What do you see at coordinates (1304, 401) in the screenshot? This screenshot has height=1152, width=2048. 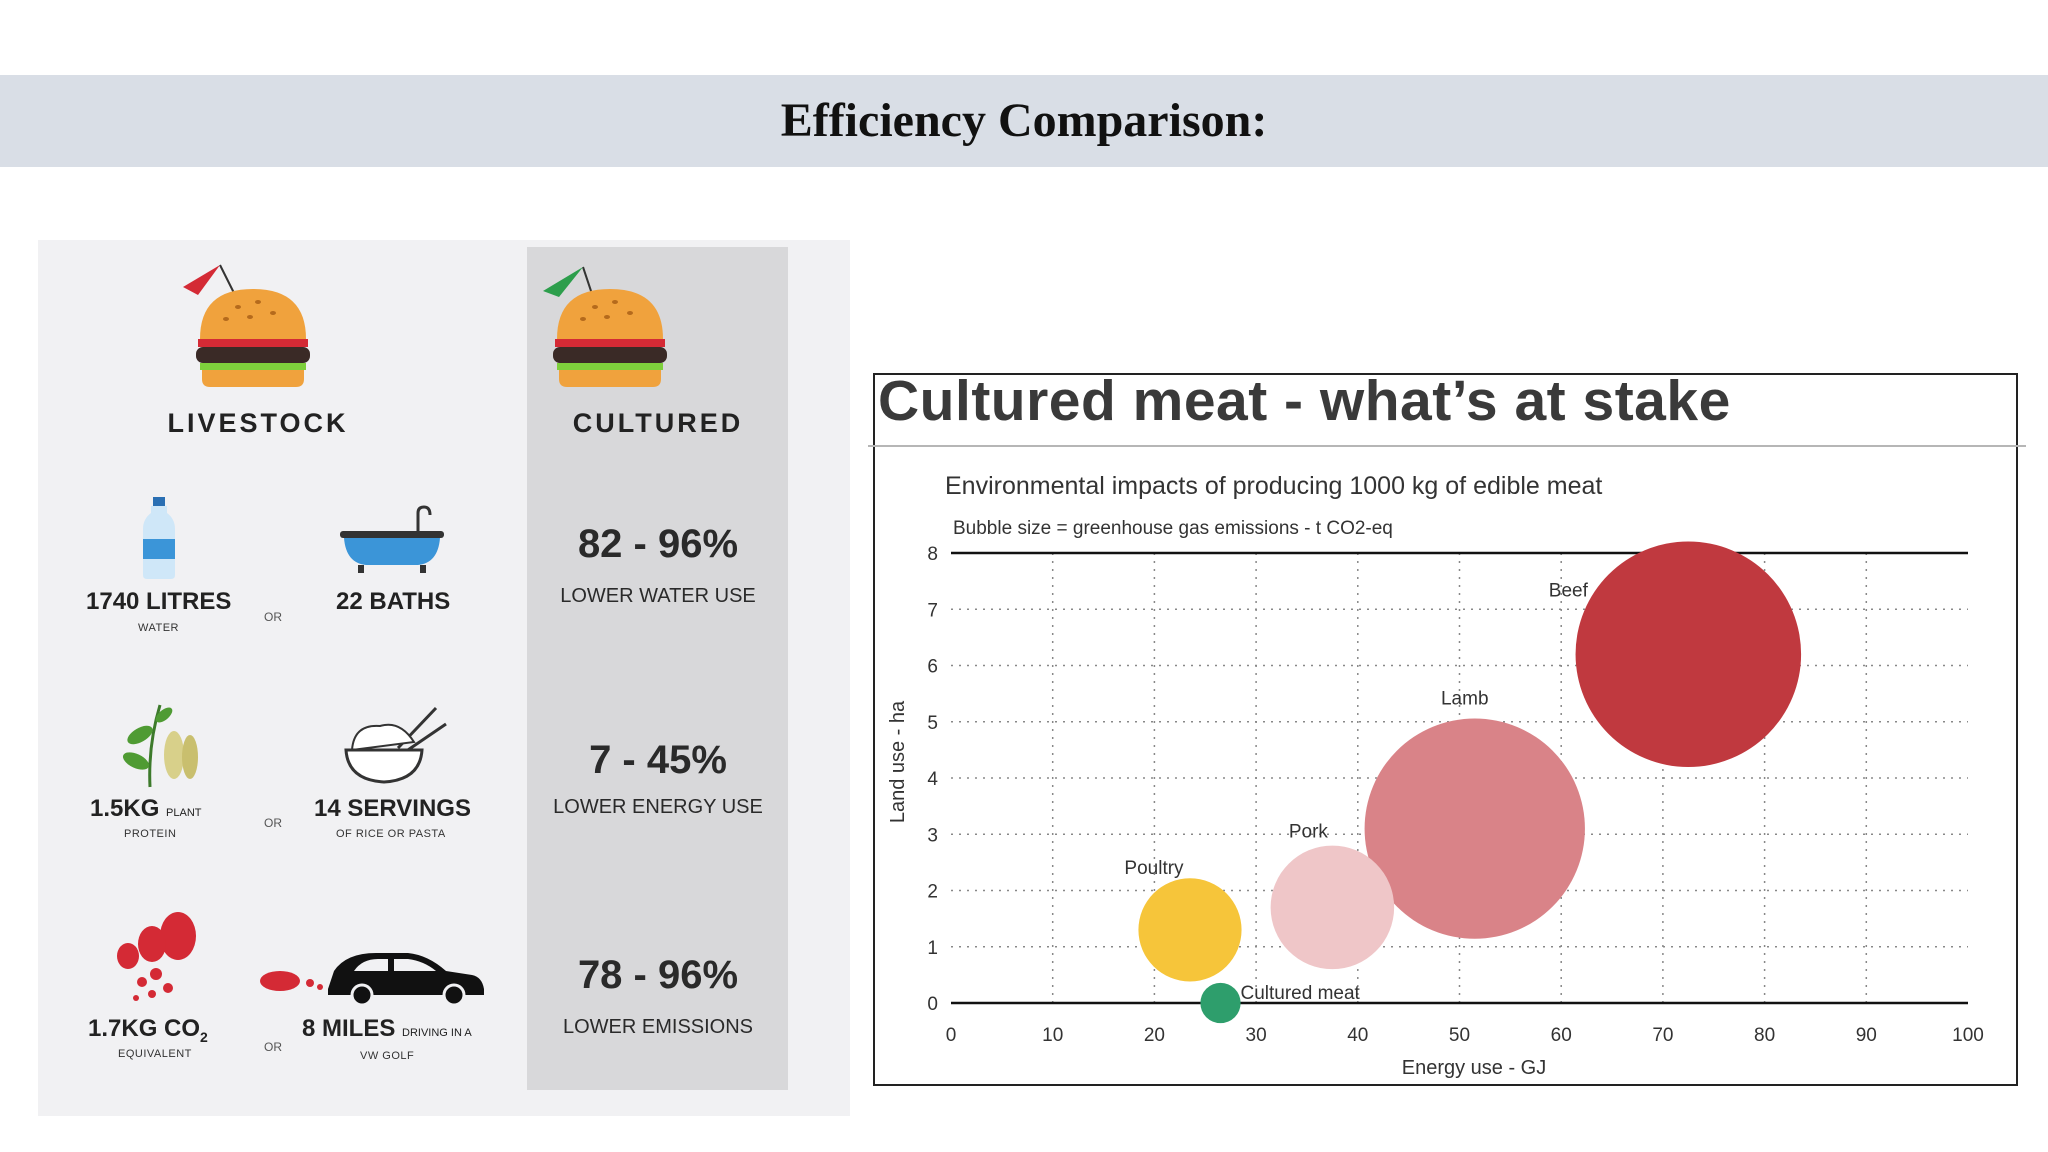 I see `chart-title: Cultured meat - what’s at stake` at bounding box center [1304, 401].